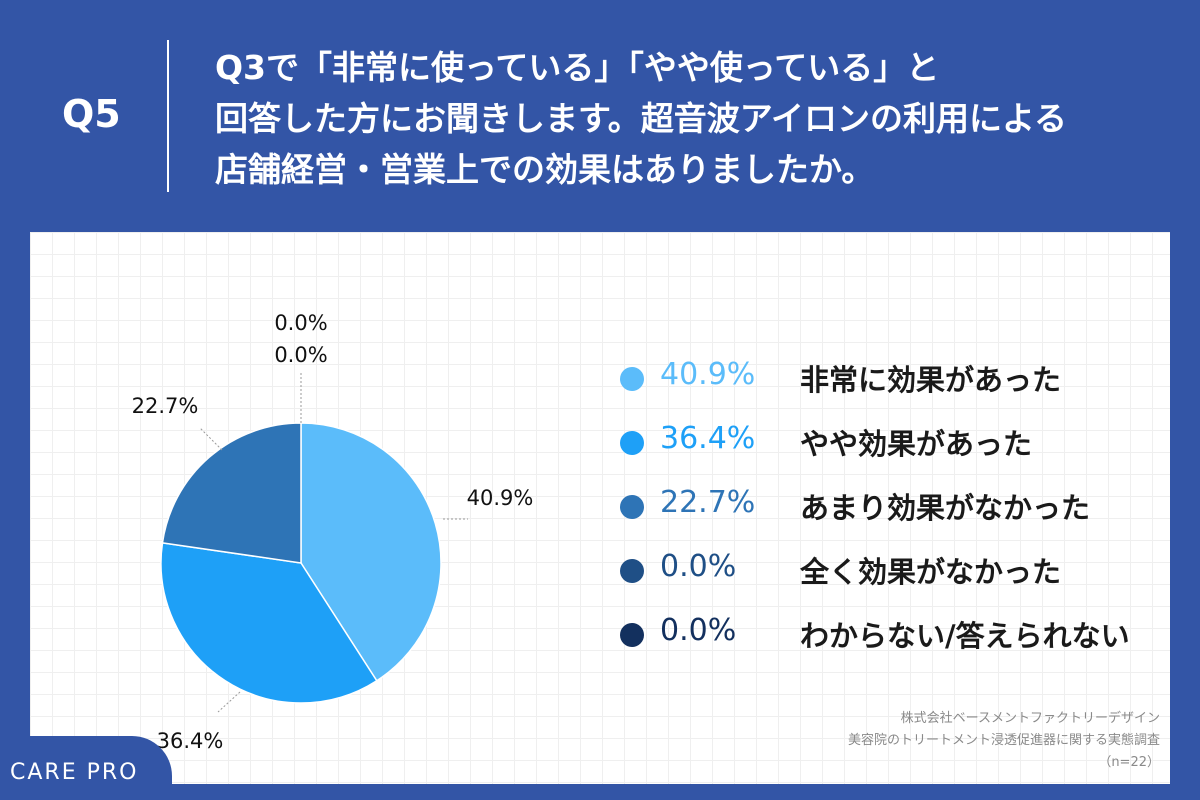  I want to click on question-line-2: 回答した方にお聞きします。超音波アイロンの利用による, so click(641, 118).